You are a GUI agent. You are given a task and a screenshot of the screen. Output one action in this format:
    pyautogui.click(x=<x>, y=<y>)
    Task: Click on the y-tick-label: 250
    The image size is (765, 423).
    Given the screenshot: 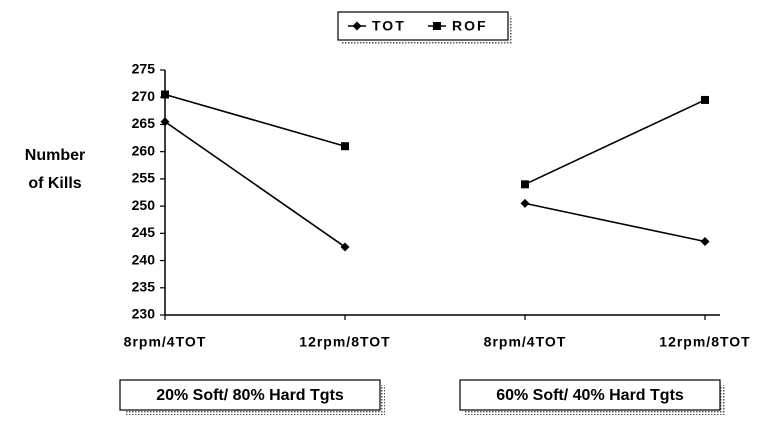 What is the action you would take?
    pyautogui.click(x=144, y=205)
    